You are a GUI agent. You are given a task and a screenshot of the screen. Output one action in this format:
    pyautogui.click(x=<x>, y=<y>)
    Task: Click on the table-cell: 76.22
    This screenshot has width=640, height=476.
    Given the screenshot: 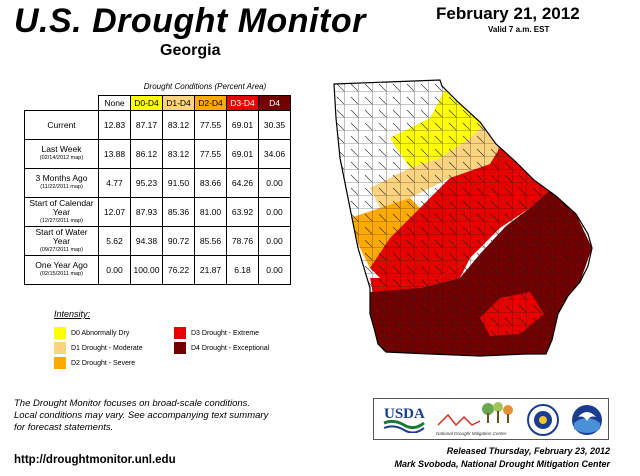 What is the action you would take?
    pyautogui.click(x=178, y=270)
    